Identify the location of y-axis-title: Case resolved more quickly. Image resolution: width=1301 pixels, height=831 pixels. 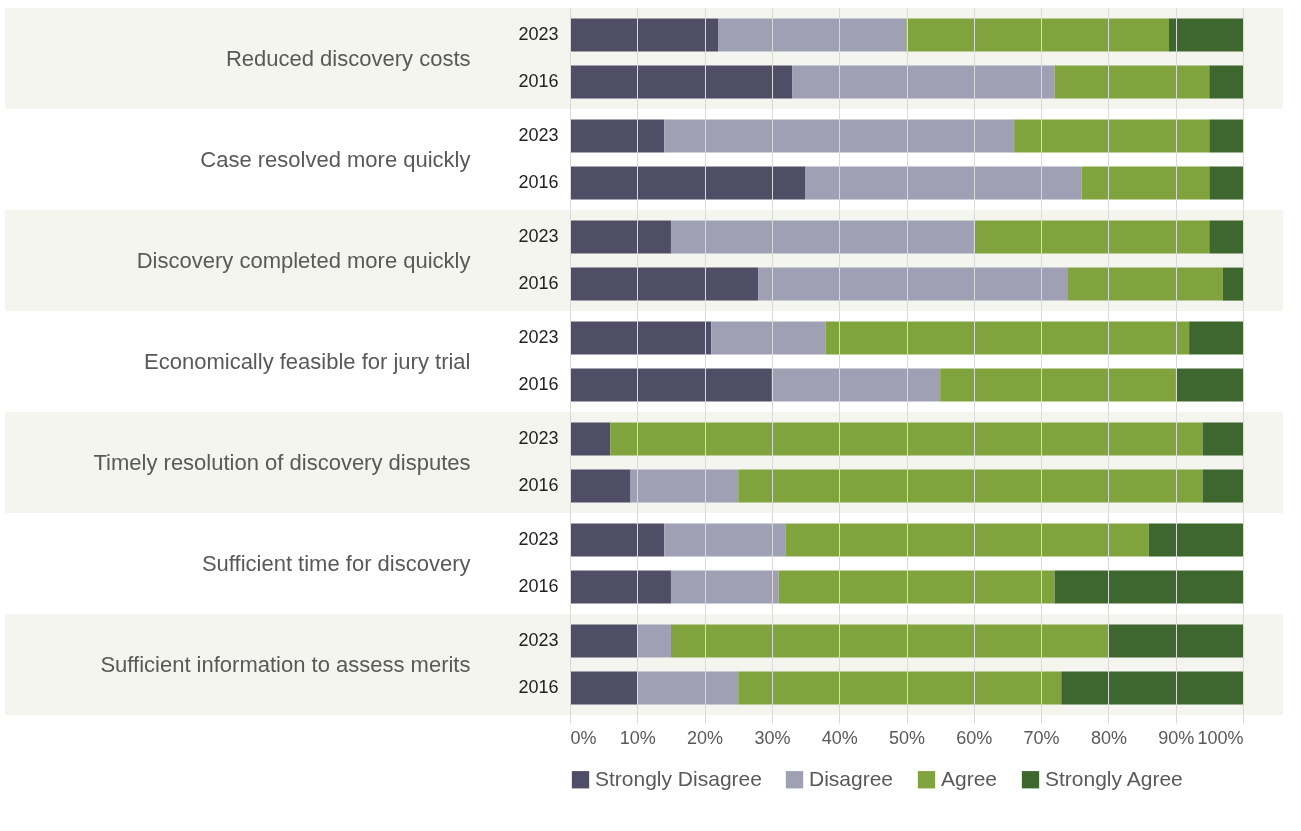
(335, 159).